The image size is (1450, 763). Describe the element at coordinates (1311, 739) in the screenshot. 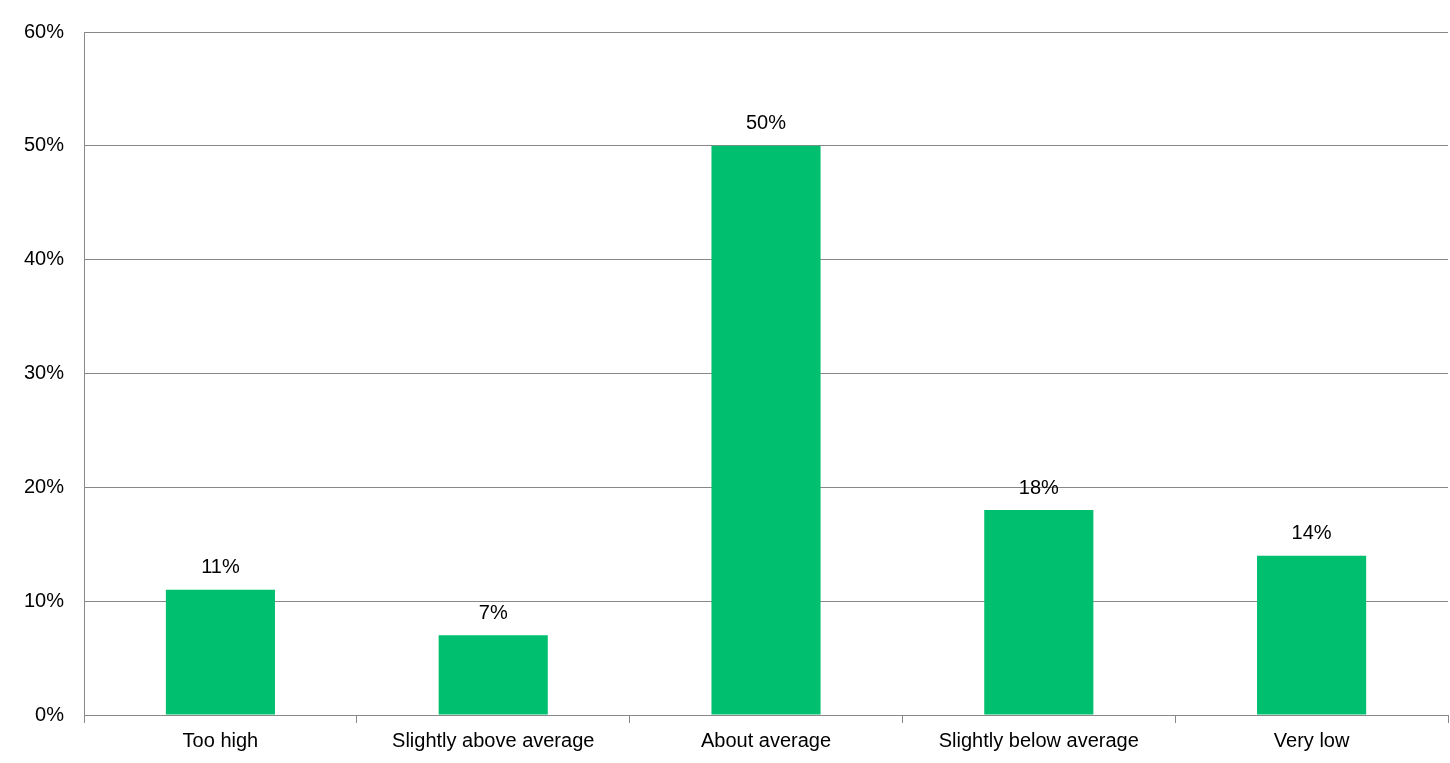

I see `x-tick-label: Very low` at that location.